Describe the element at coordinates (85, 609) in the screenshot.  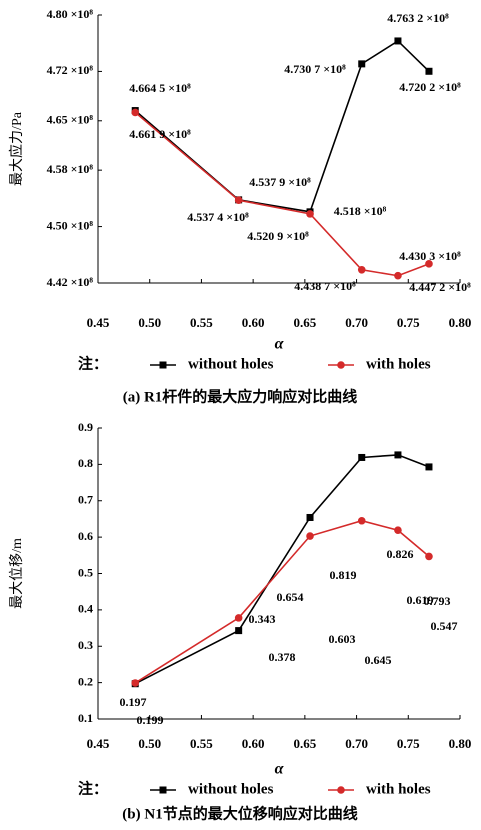
I see `y-tick-label: 0.4` at that location.